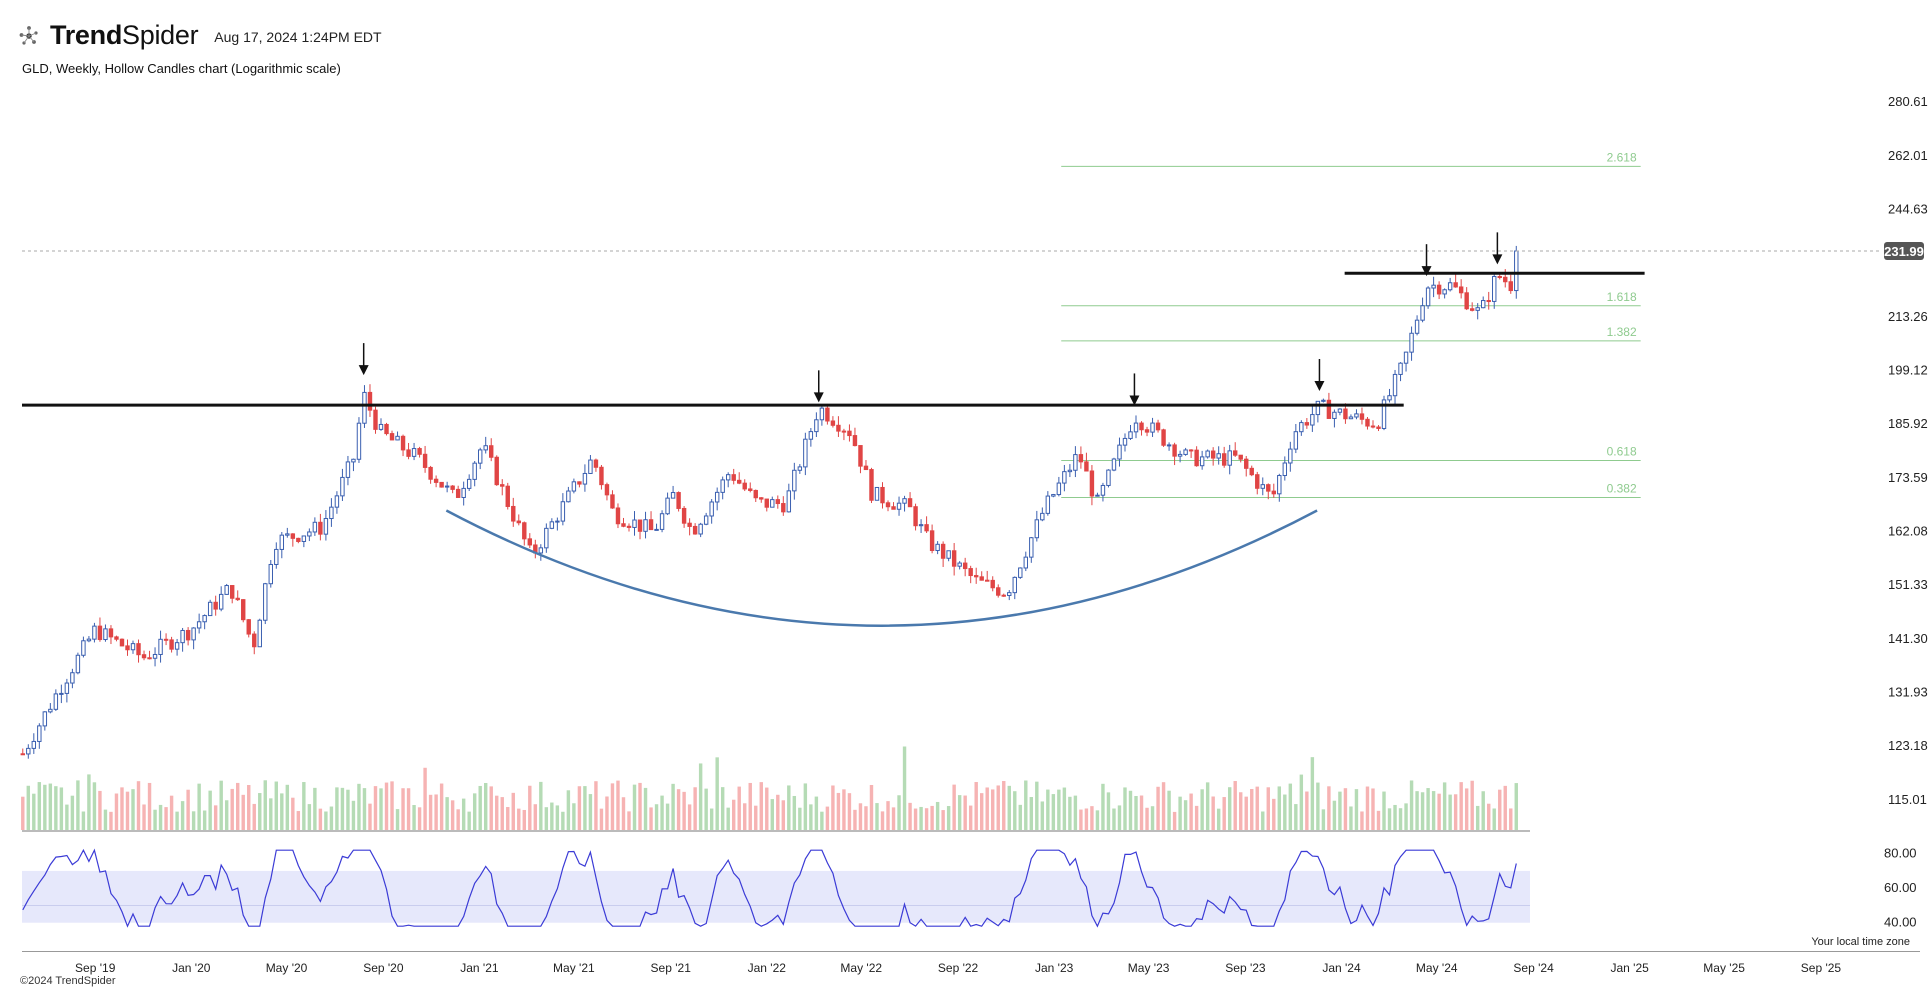 The image size is (1929, 992). What do you see at coordinates (881, 568) in the screenshot?
I see `cup-arc-curve` at bounding box center [881, 568].